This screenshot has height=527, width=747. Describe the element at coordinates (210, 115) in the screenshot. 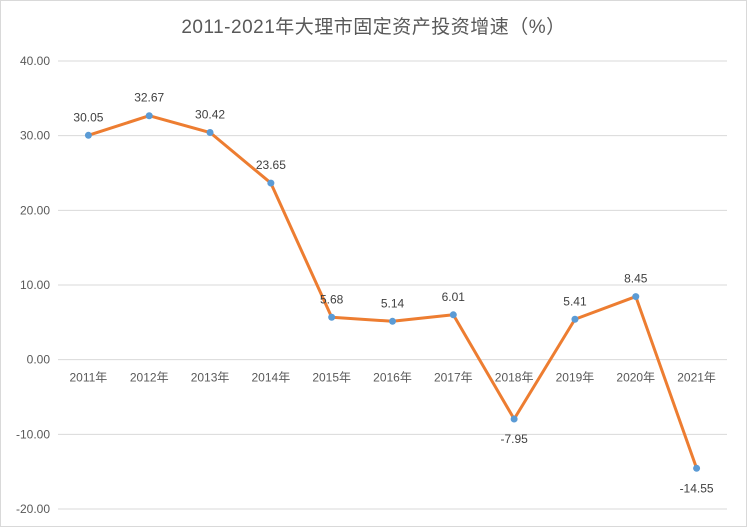

I see `data-label: 30.42` at that location.